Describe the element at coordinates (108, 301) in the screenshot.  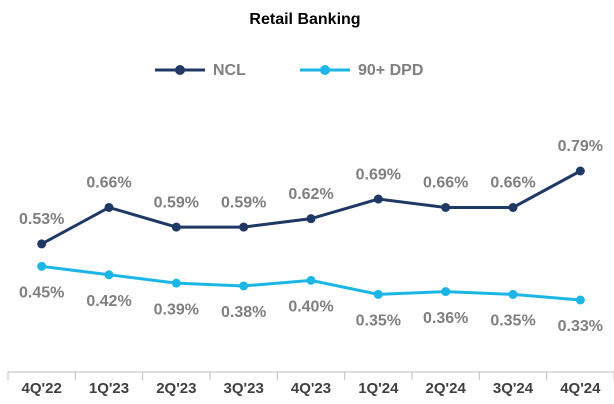
I see `data-label: 0.42%` at that location.